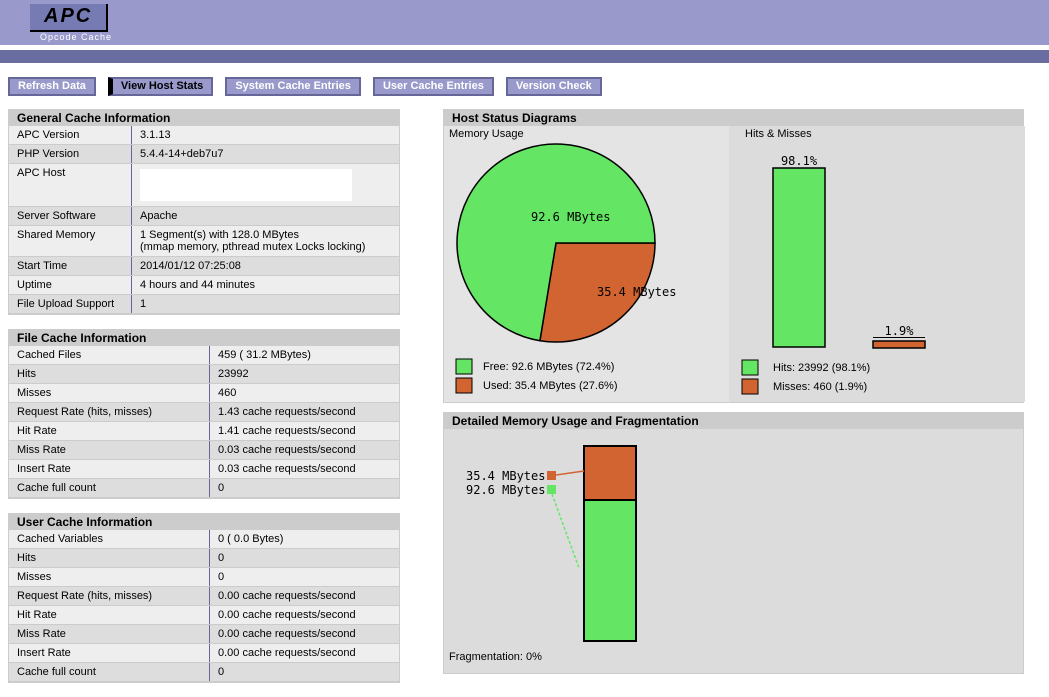  Describe the element at coordinates (204, 653) in the screenshot. I see `table-row: Insert Rate 0.00 cache requests/second` at that location.